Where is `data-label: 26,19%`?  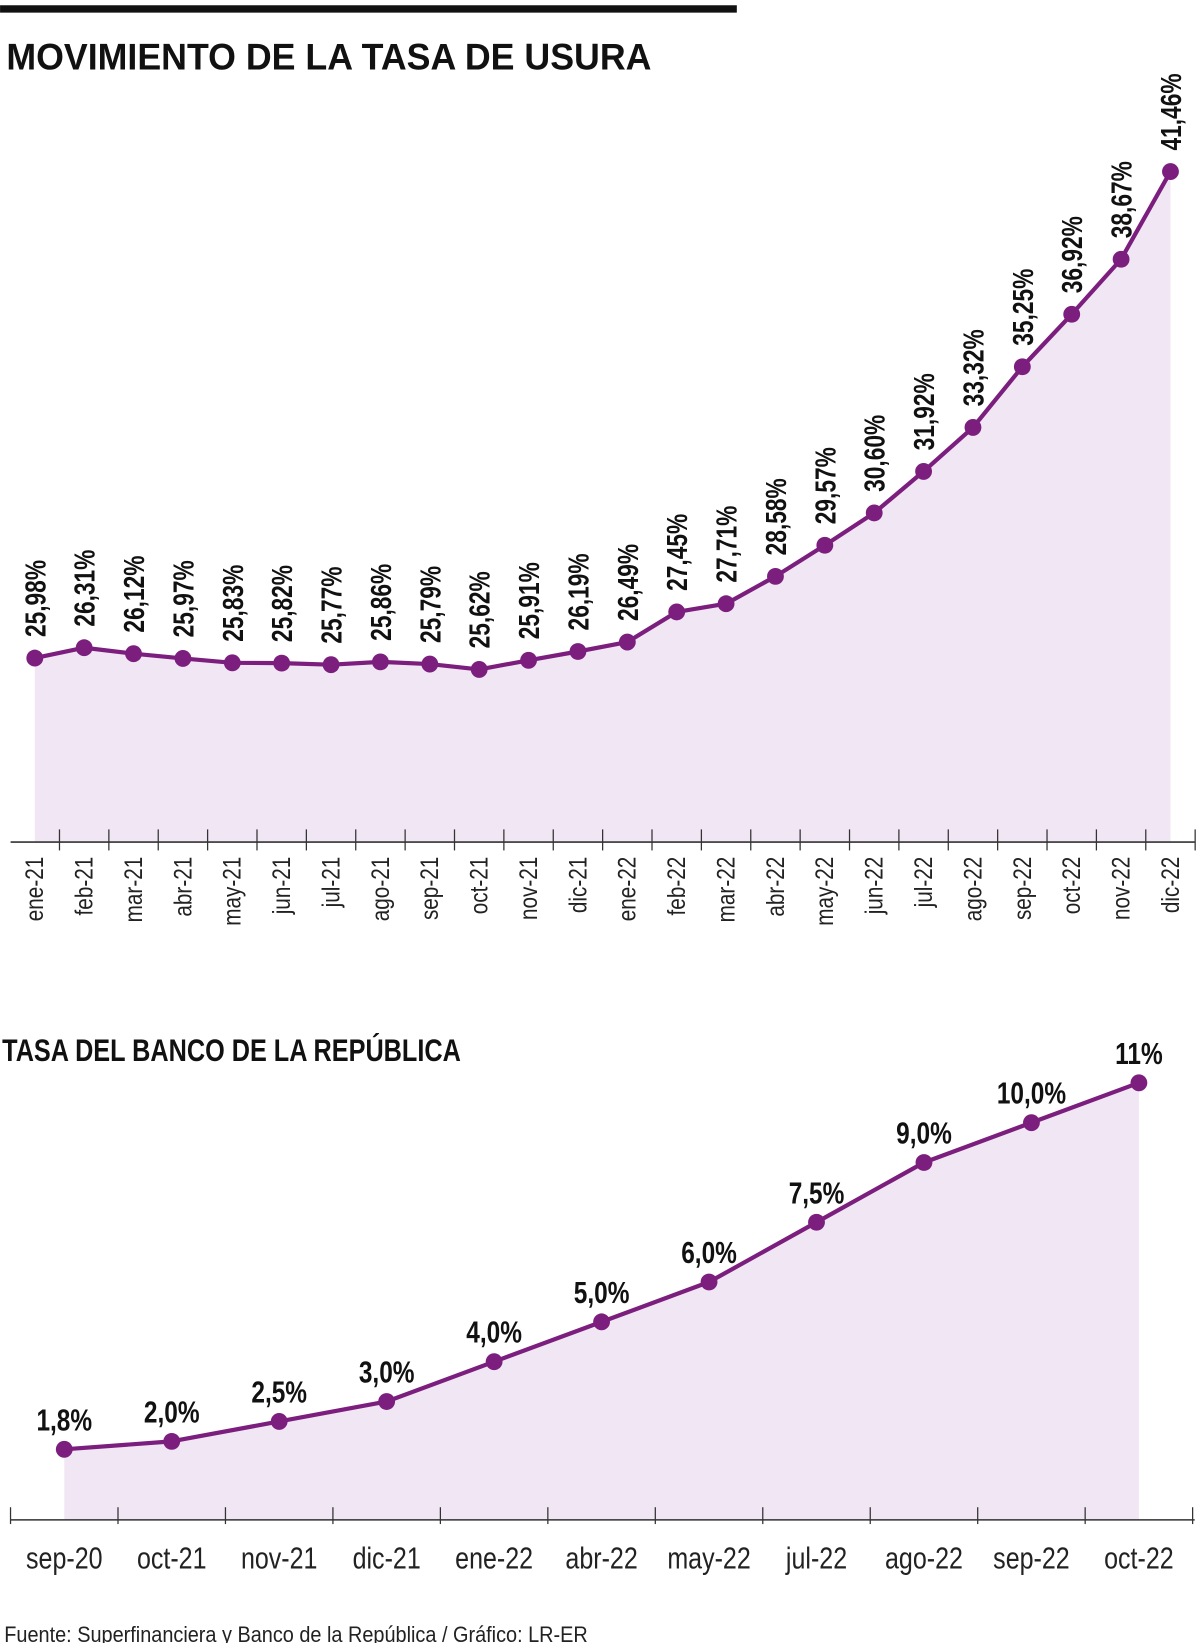
data-label: 26,19% is located at coordinates (579, 591).